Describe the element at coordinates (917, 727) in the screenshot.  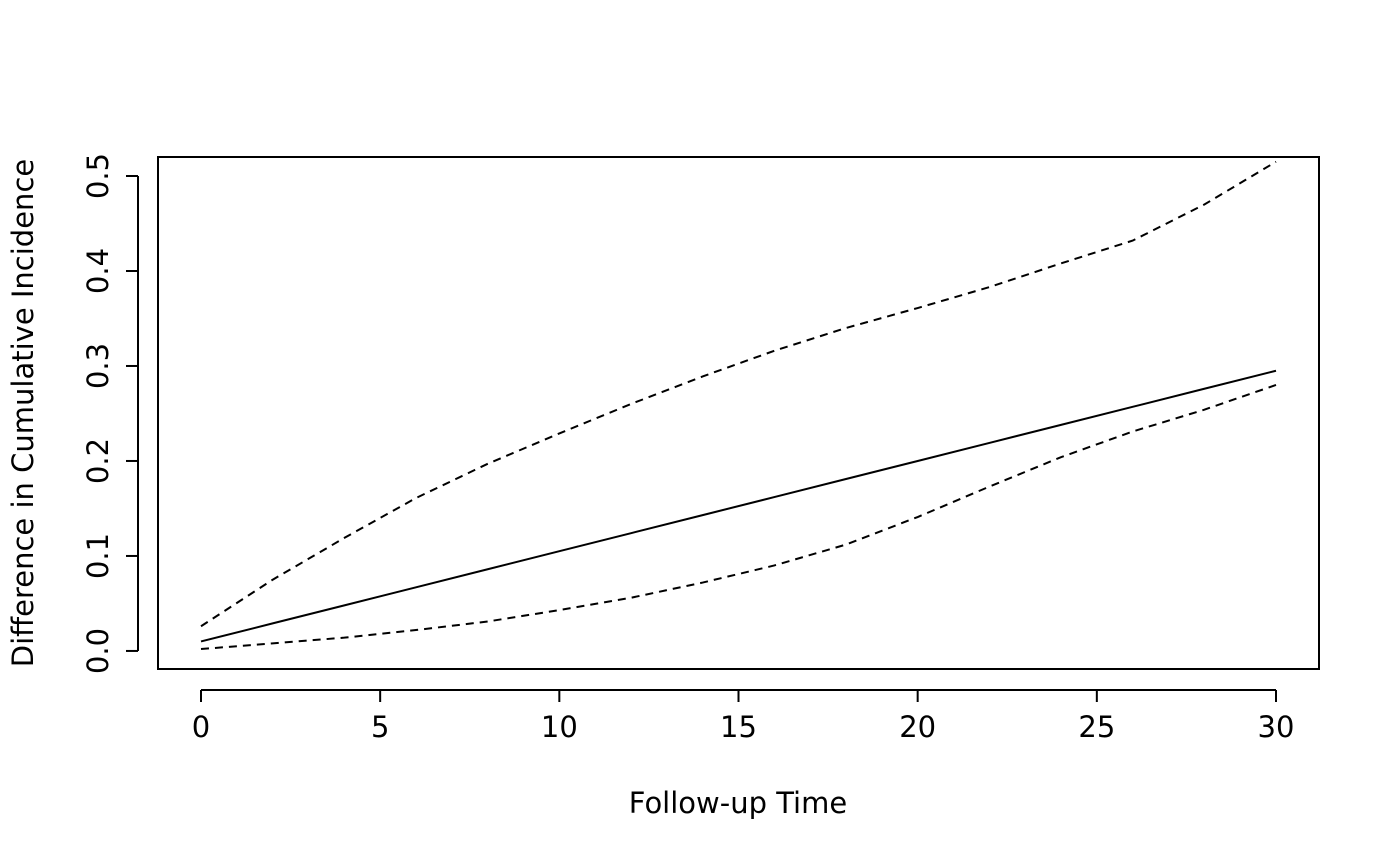
I see `x-tick-label: 20` at that location.